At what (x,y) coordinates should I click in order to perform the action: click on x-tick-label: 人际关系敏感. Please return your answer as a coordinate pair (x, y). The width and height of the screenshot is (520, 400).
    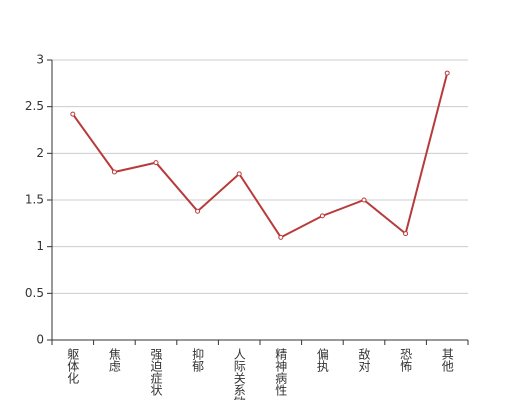
    Looking at the image, I should click on (239, 374).